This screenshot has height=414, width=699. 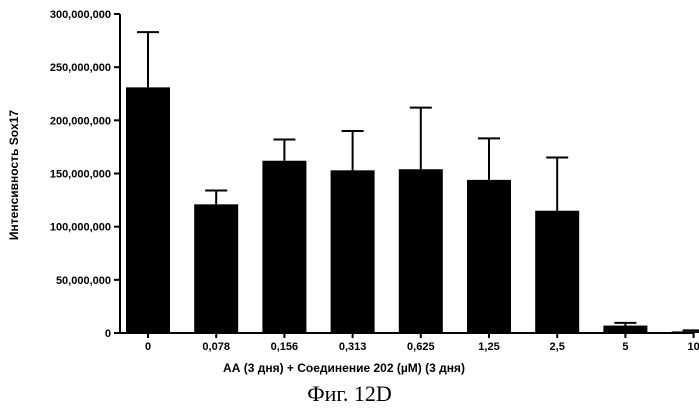 I want to click on x-tick-label: 1,25, so click(x=488, y=347).